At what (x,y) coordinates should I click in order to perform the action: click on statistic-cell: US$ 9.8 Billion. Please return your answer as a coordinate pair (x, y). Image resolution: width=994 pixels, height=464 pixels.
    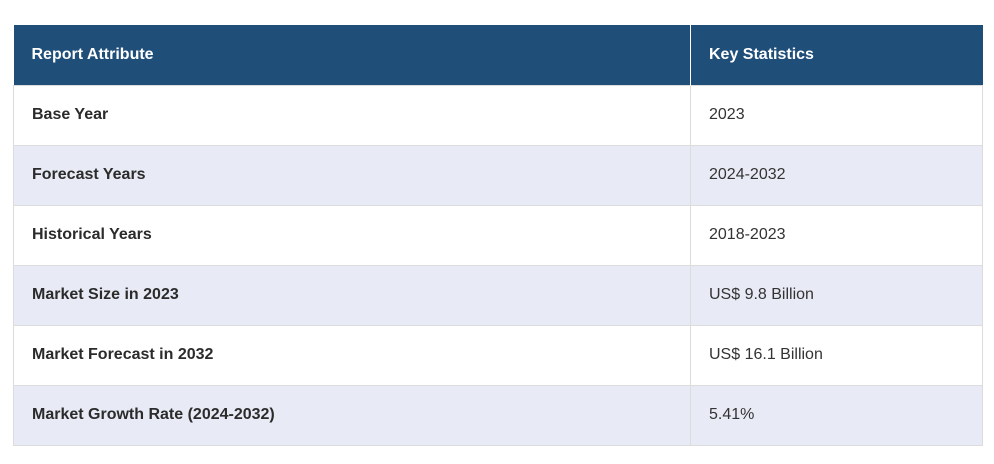
    Looking at the image, I should click on (836, 295).